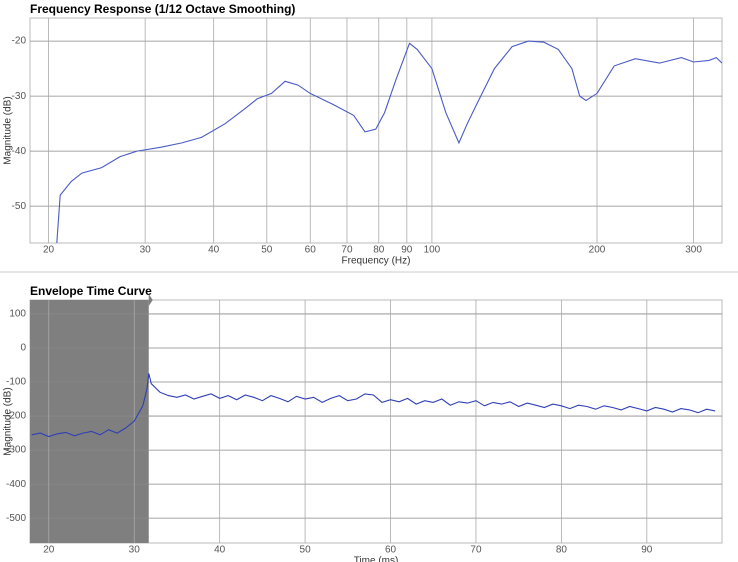  I want to click on y-tick-label: -300, so click(16, 450).